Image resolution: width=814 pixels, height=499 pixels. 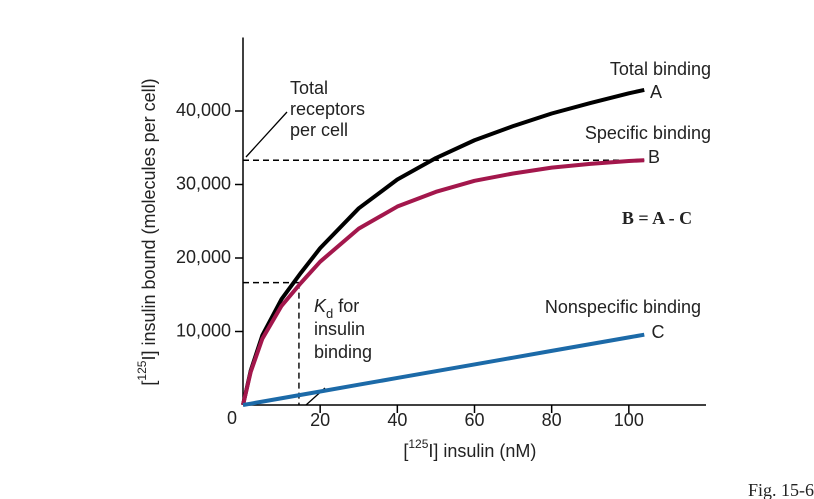 What do you see at coordinates (658, 332) in the screenshot?
I see `series-letter: C` at bounding box center [658, 332].